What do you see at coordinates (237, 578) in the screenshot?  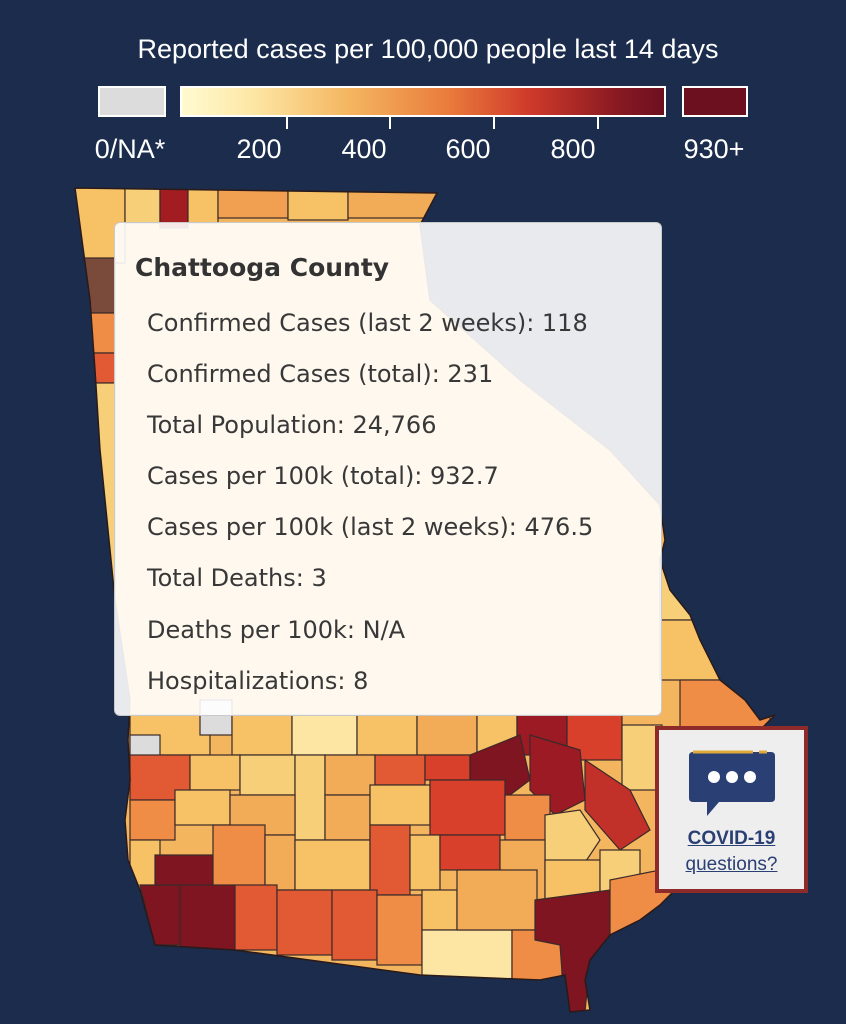 I see `tooltip-row: Total Deaths: 3` at bounding box center [237, 578].